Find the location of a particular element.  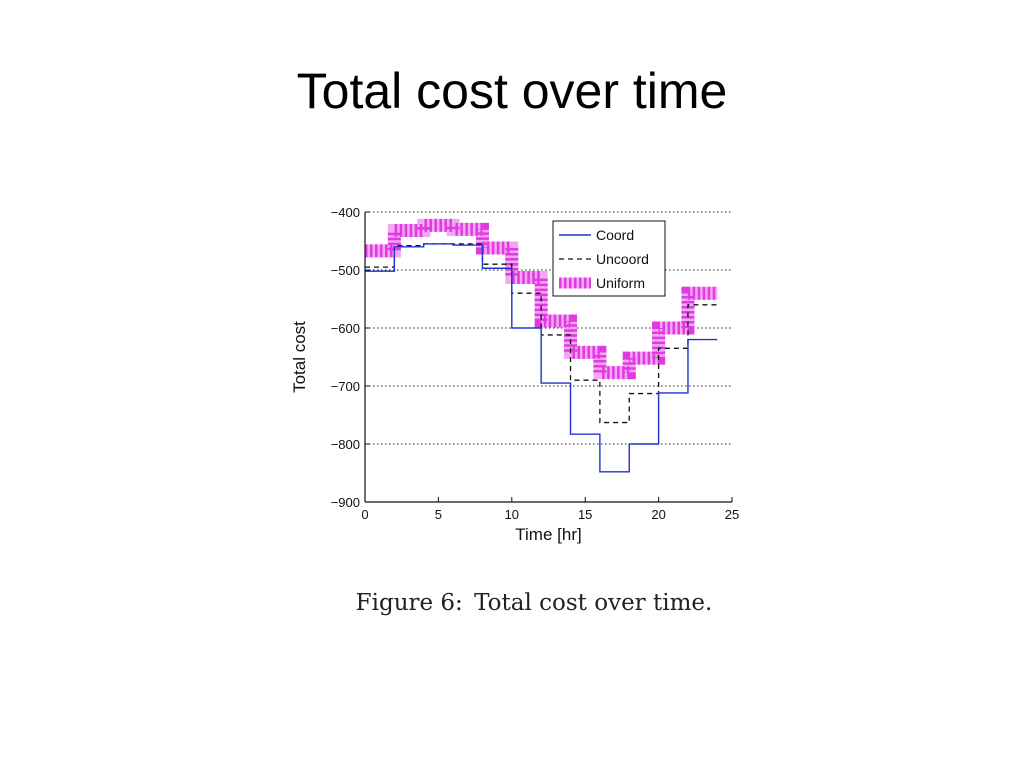

legend-label-coord: Coord is located at coordinates (615, 235).